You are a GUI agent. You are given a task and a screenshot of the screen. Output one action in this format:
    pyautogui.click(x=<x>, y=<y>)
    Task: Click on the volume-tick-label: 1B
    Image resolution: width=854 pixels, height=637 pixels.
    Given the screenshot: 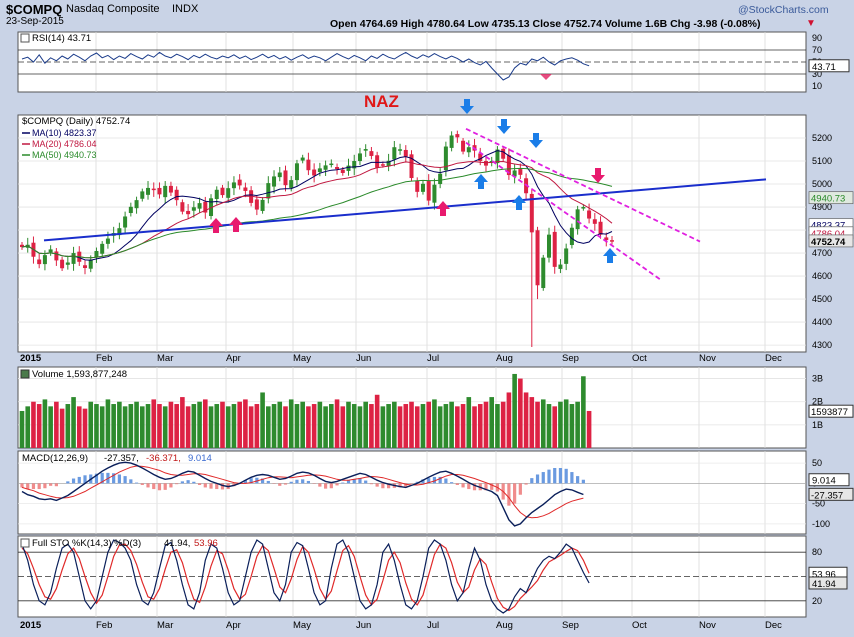 What is the action you would take?
    pyautogui.click(x=817, y=425)
    